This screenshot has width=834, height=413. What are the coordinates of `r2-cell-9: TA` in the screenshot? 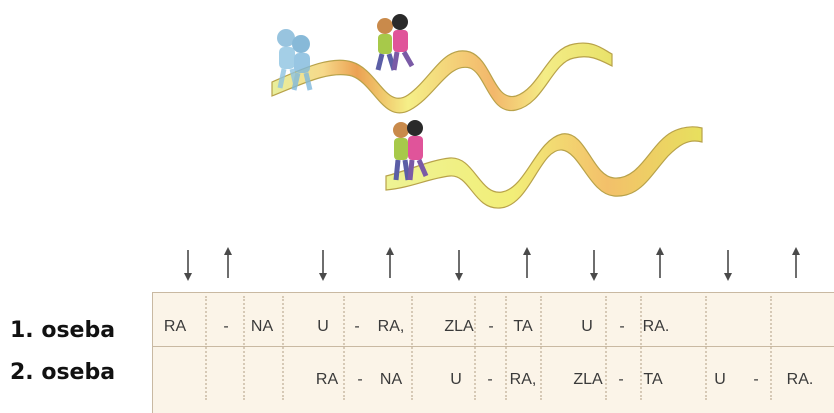 It's located at (653, 379).